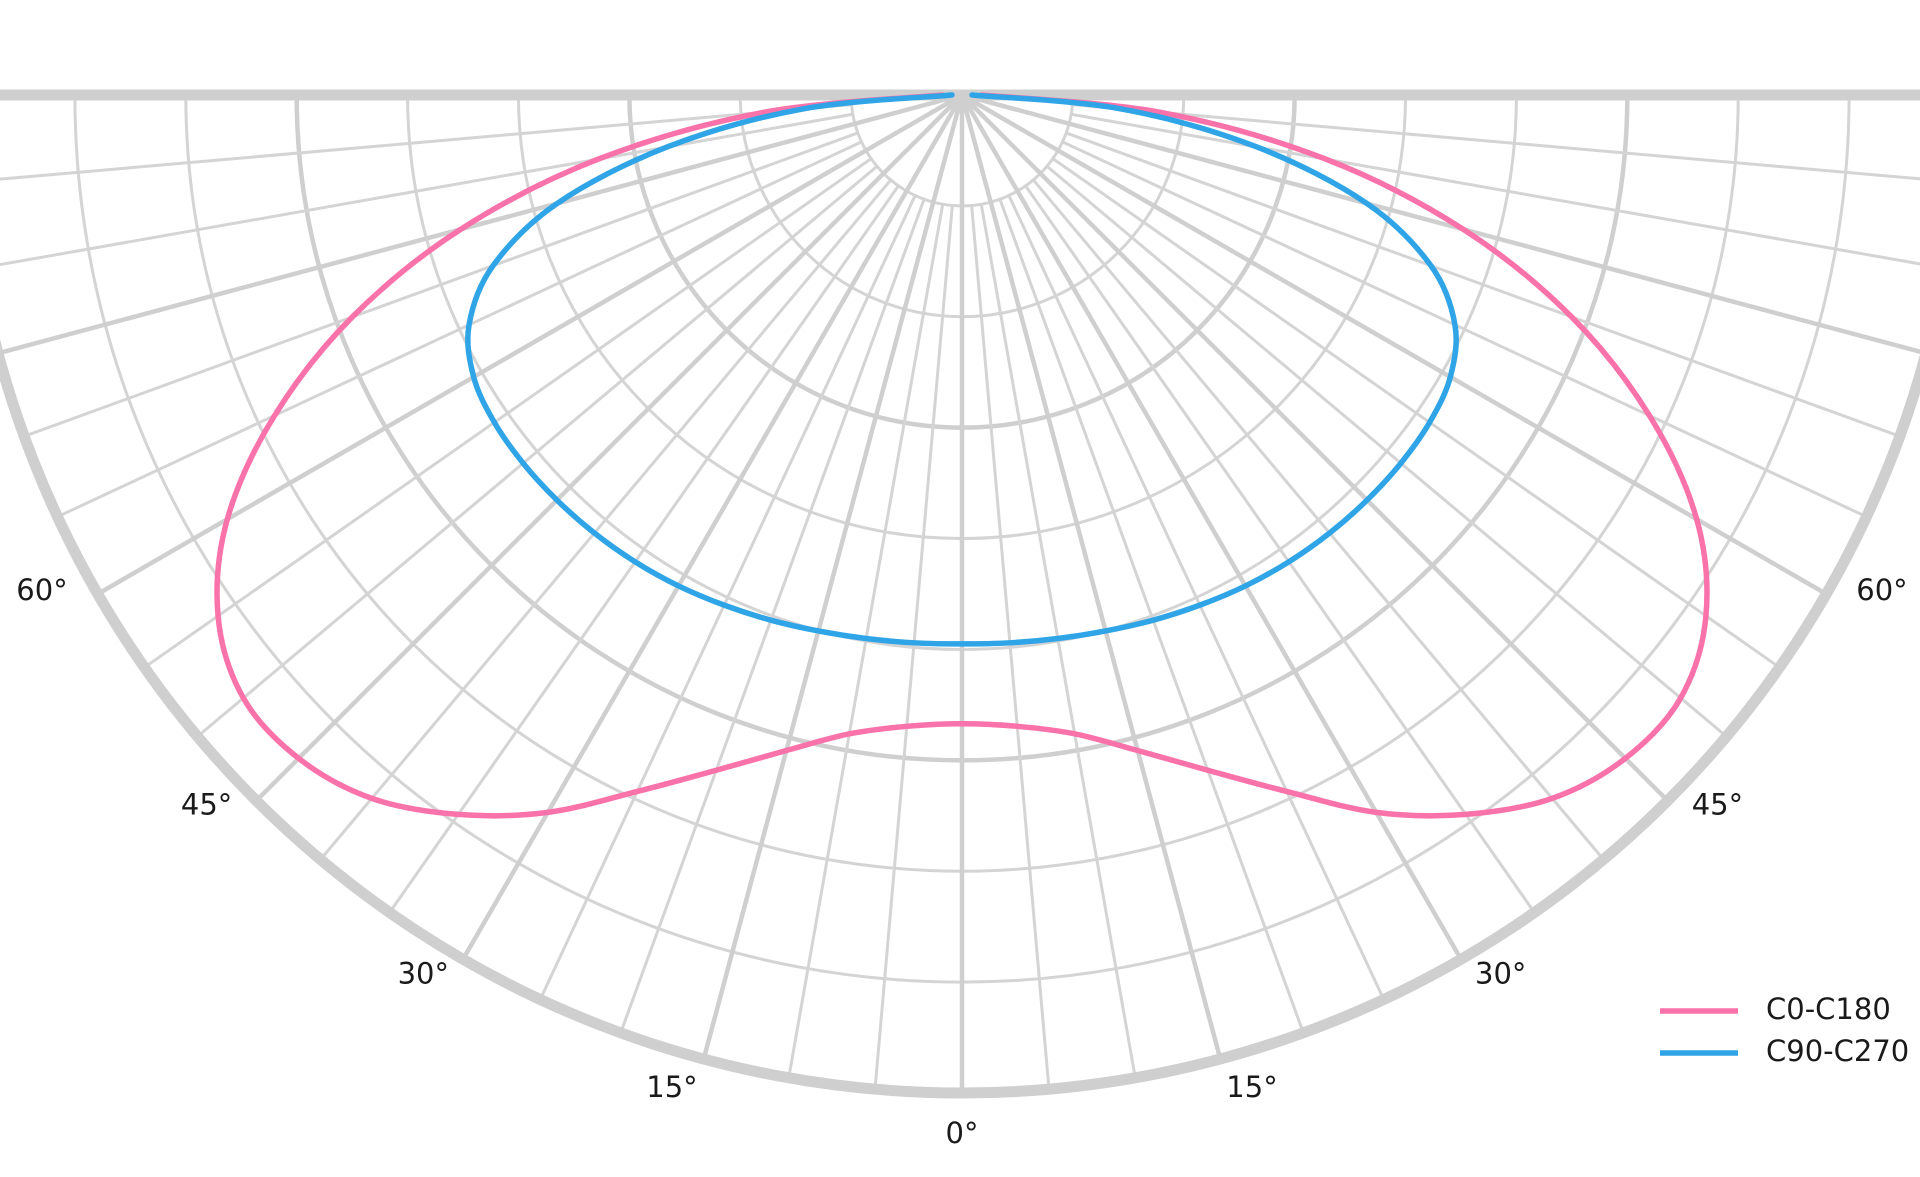 Image resolution: width=1920 pixels, height=1177 pixels. I want to click on legend-label-c0-c180: C0-C180, so click(1828, 1009).